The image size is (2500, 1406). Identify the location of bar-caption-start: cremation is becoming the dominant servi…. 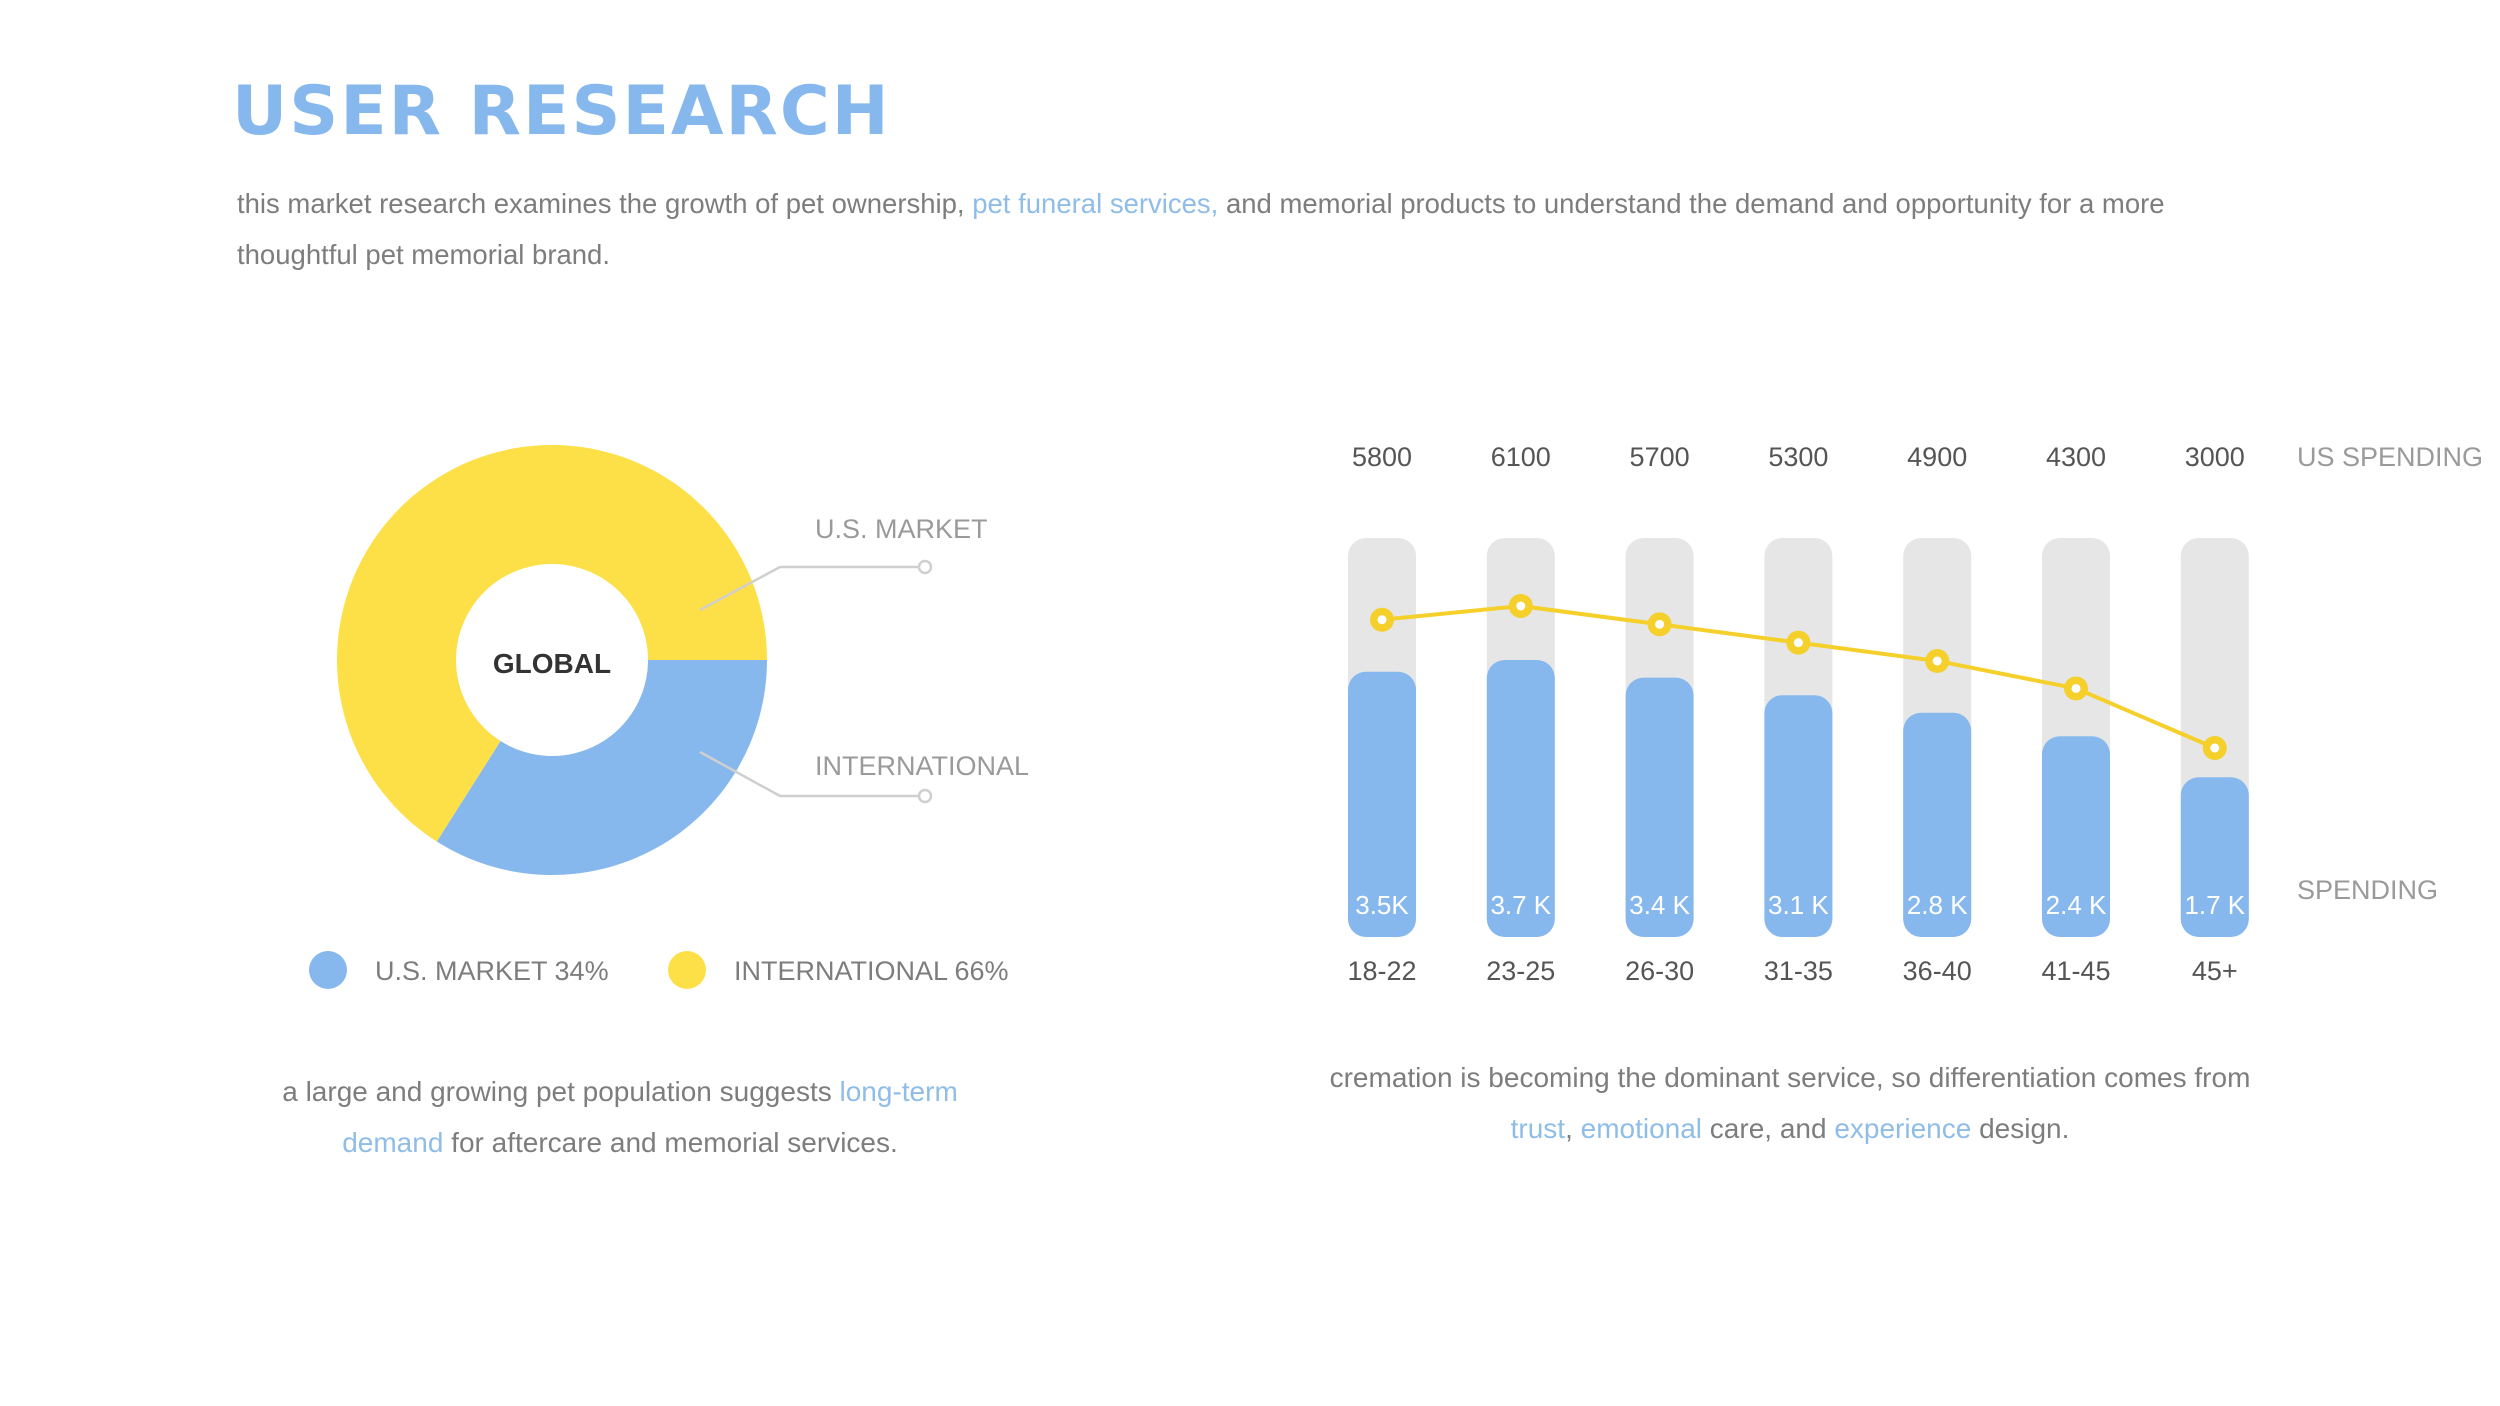
(1790, 1077).